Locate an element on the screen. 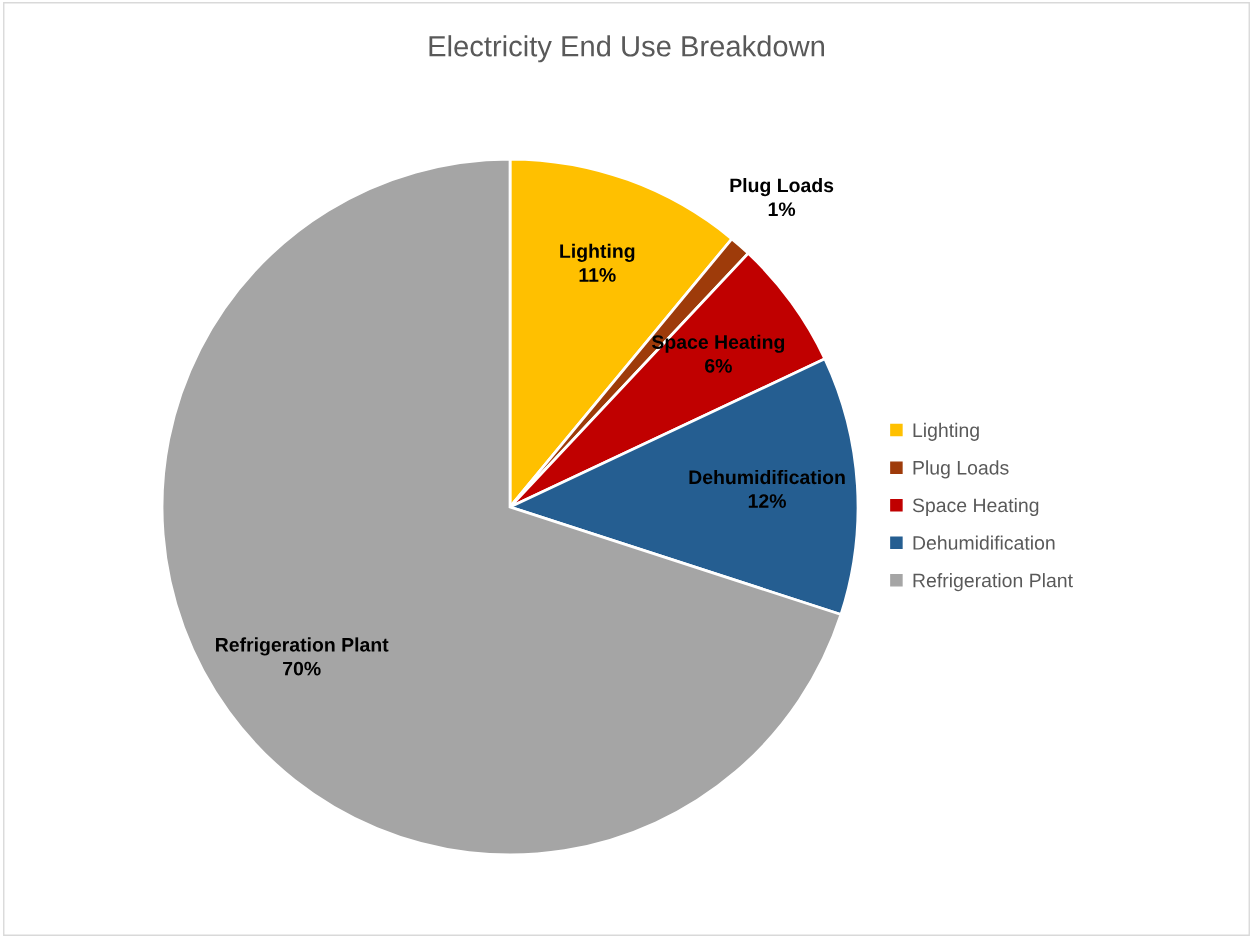 The height and width of the screenshot is (938, 1253). legend-label: Refrigeration Plant is located at coordinates (993, 582).